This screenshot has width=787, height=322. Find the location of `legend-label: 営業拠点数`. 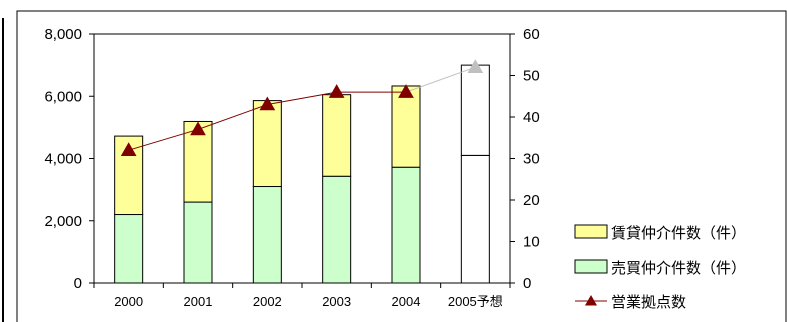

legend-label: 営業拠点数 is located at coordinates (648, 302).